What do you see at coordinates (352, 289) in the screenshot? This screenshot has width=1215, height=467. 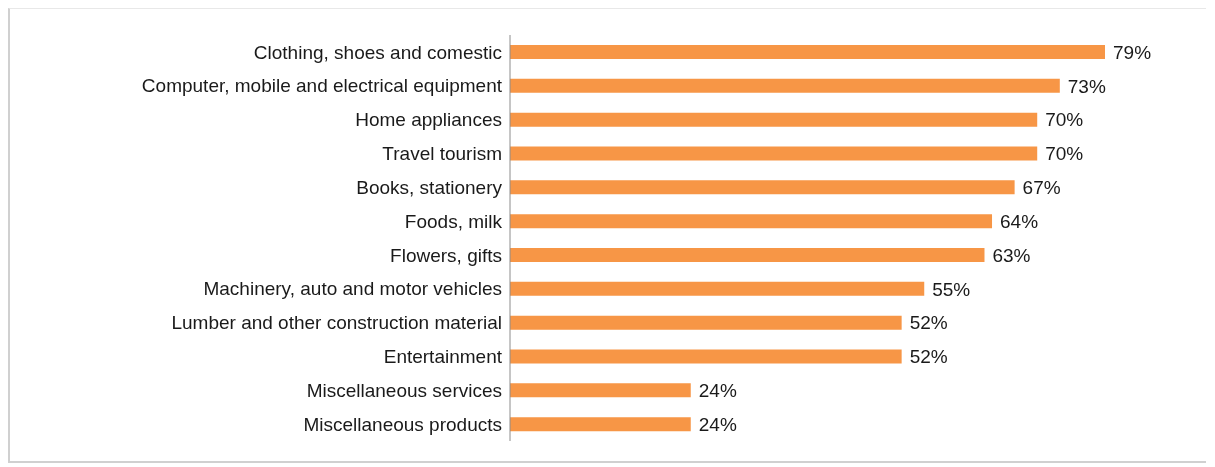 I see `y-tick-label: Machinery, auto and motor vehicles` at bounding box center [352, 289].